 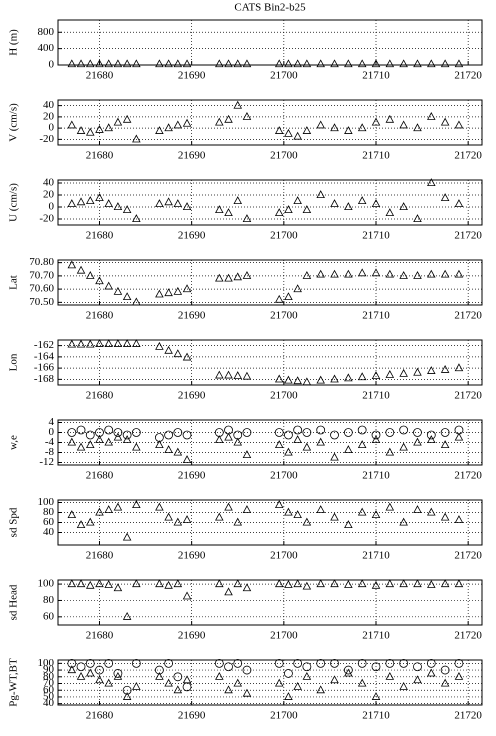 I want to click on x-tick-label: 21700, so click(x=284, y=636).